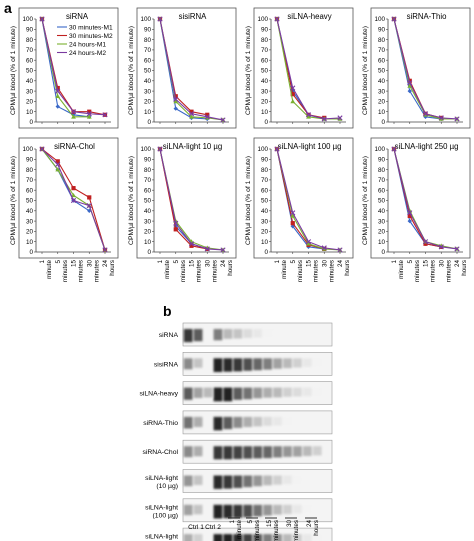 The width and height of the screenshot is (474, 541). Describe the element at coordinates (166, 364) in the screenshot. I see `blot-row-label: sisiRNA` at that location.